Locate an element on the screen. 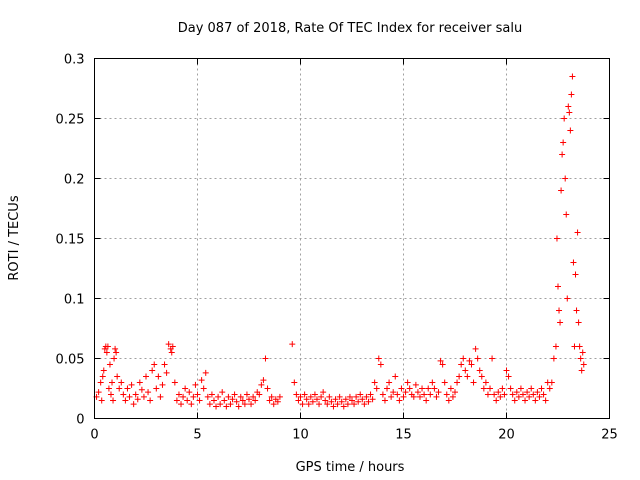 Image resolution: width=640 pixels, height=480 pixels. y-tick-label: 0.05 is located at coordinates (70, 360).